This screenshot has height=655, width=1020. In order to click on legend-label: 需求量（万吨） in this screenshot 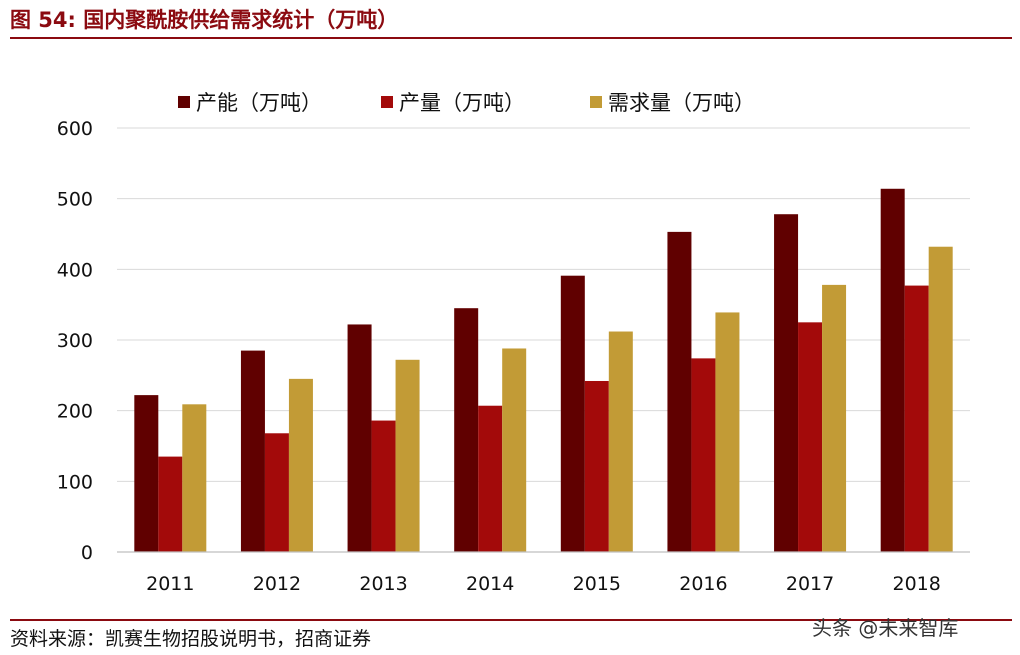, I will do `click(681, 103)`.